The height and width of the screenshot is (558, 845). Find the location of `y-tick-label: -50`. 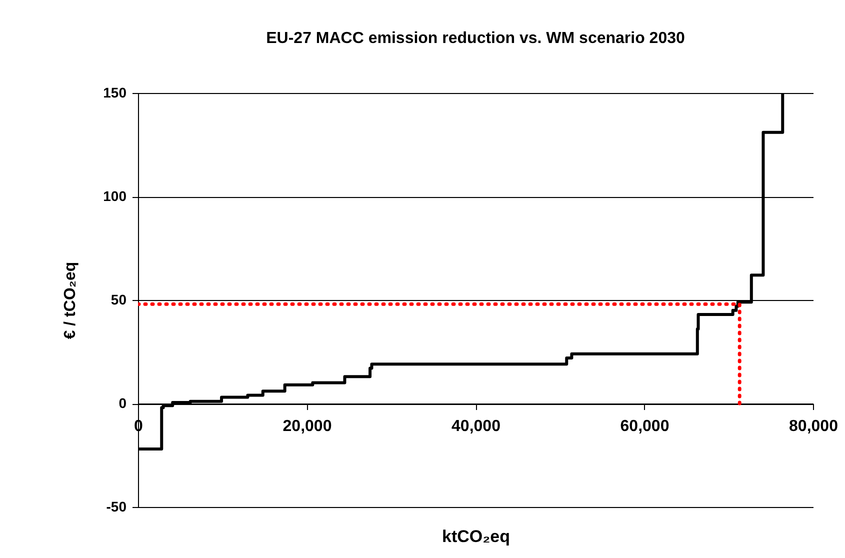

y-tick-label: -50 is located at coordinates (116, 506).